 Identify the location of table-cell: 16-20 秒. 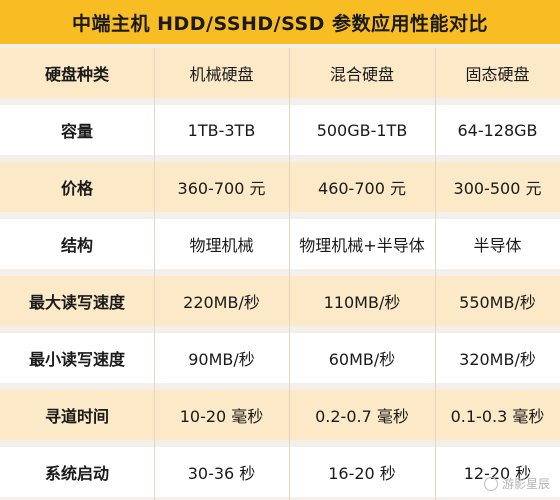
(362, 473).